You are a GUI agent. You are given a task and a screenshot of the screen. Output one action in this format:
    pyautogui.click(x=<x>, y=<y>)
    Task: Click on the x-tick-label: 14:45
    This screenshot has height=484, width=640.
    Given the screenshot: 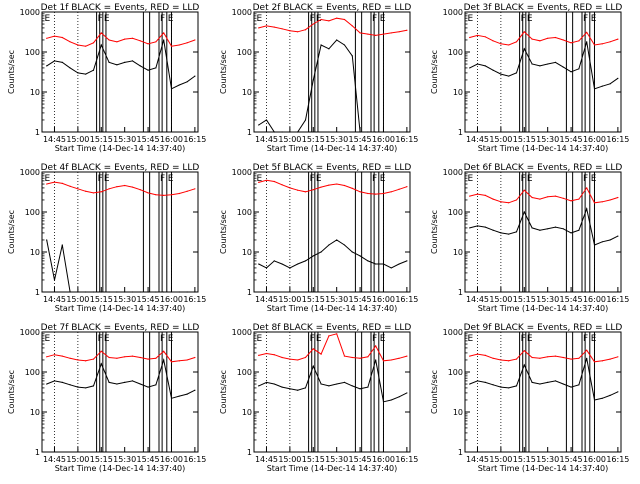 What is the action you would take?
    pyautogui.click(x=477, y=459)
    